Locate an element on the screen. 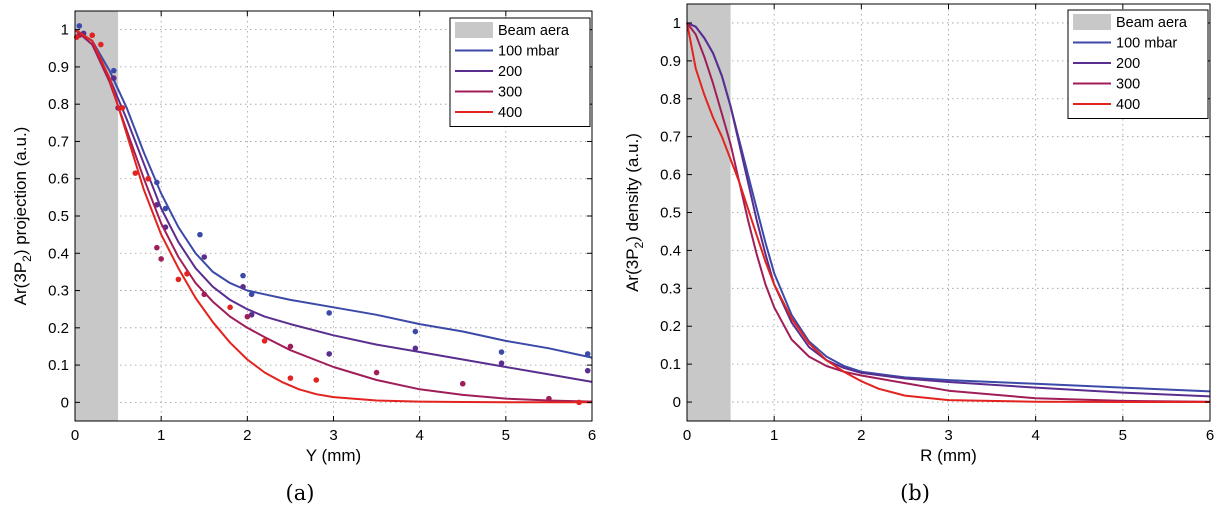 This screenshot has width=1227, height=521. chart2-beam-area is located at coordinates (709, 212).